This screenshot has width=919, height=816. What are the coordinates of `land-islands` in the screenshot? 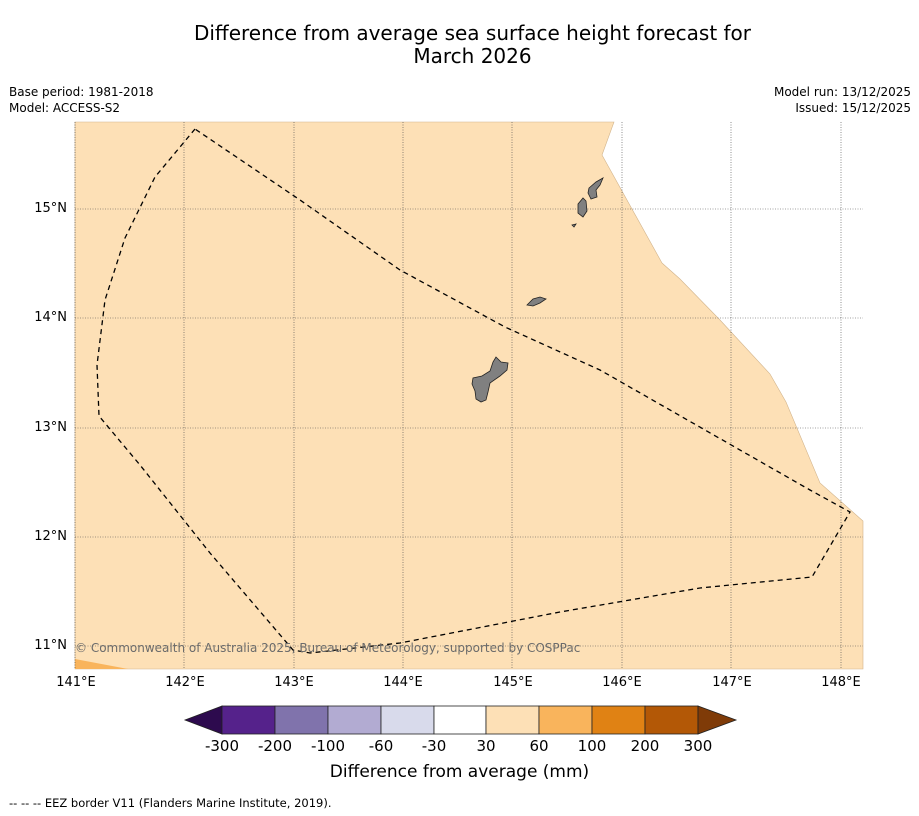 It's located at (537, 290).